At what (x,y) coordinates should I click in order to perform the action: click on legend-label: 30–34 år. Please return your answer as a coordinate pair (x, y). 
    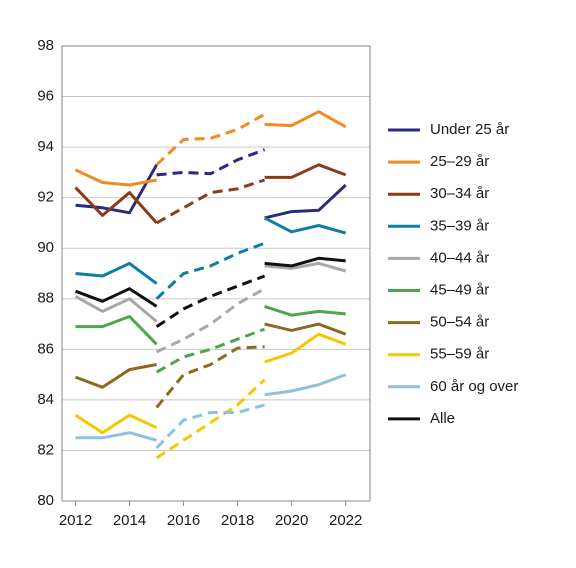
    Looking at the image, I should click on (459, 193).